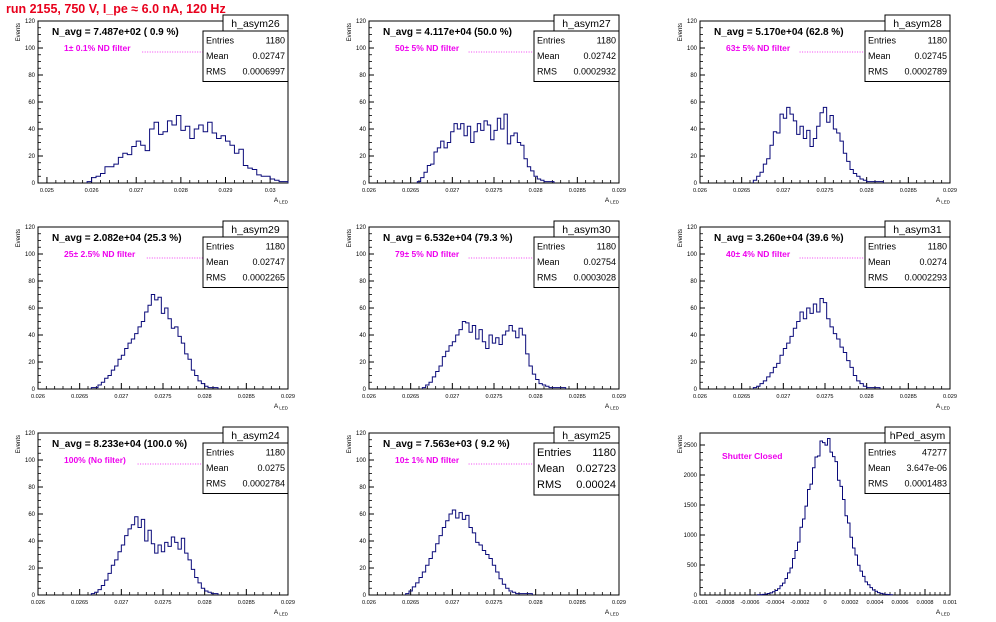 The image size is (996, 622). I want to click on x-tick-label: 0.03, so click(270, 191).